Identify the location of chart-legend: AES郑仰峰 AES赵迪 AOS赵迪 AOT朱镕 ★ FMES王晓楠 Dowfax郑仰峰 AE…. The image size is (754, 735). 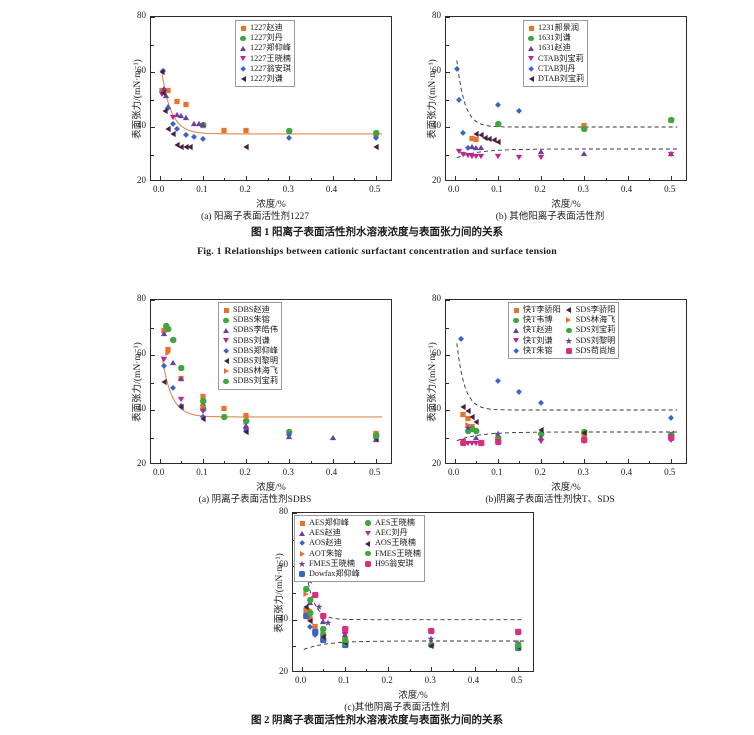
(359, 549).